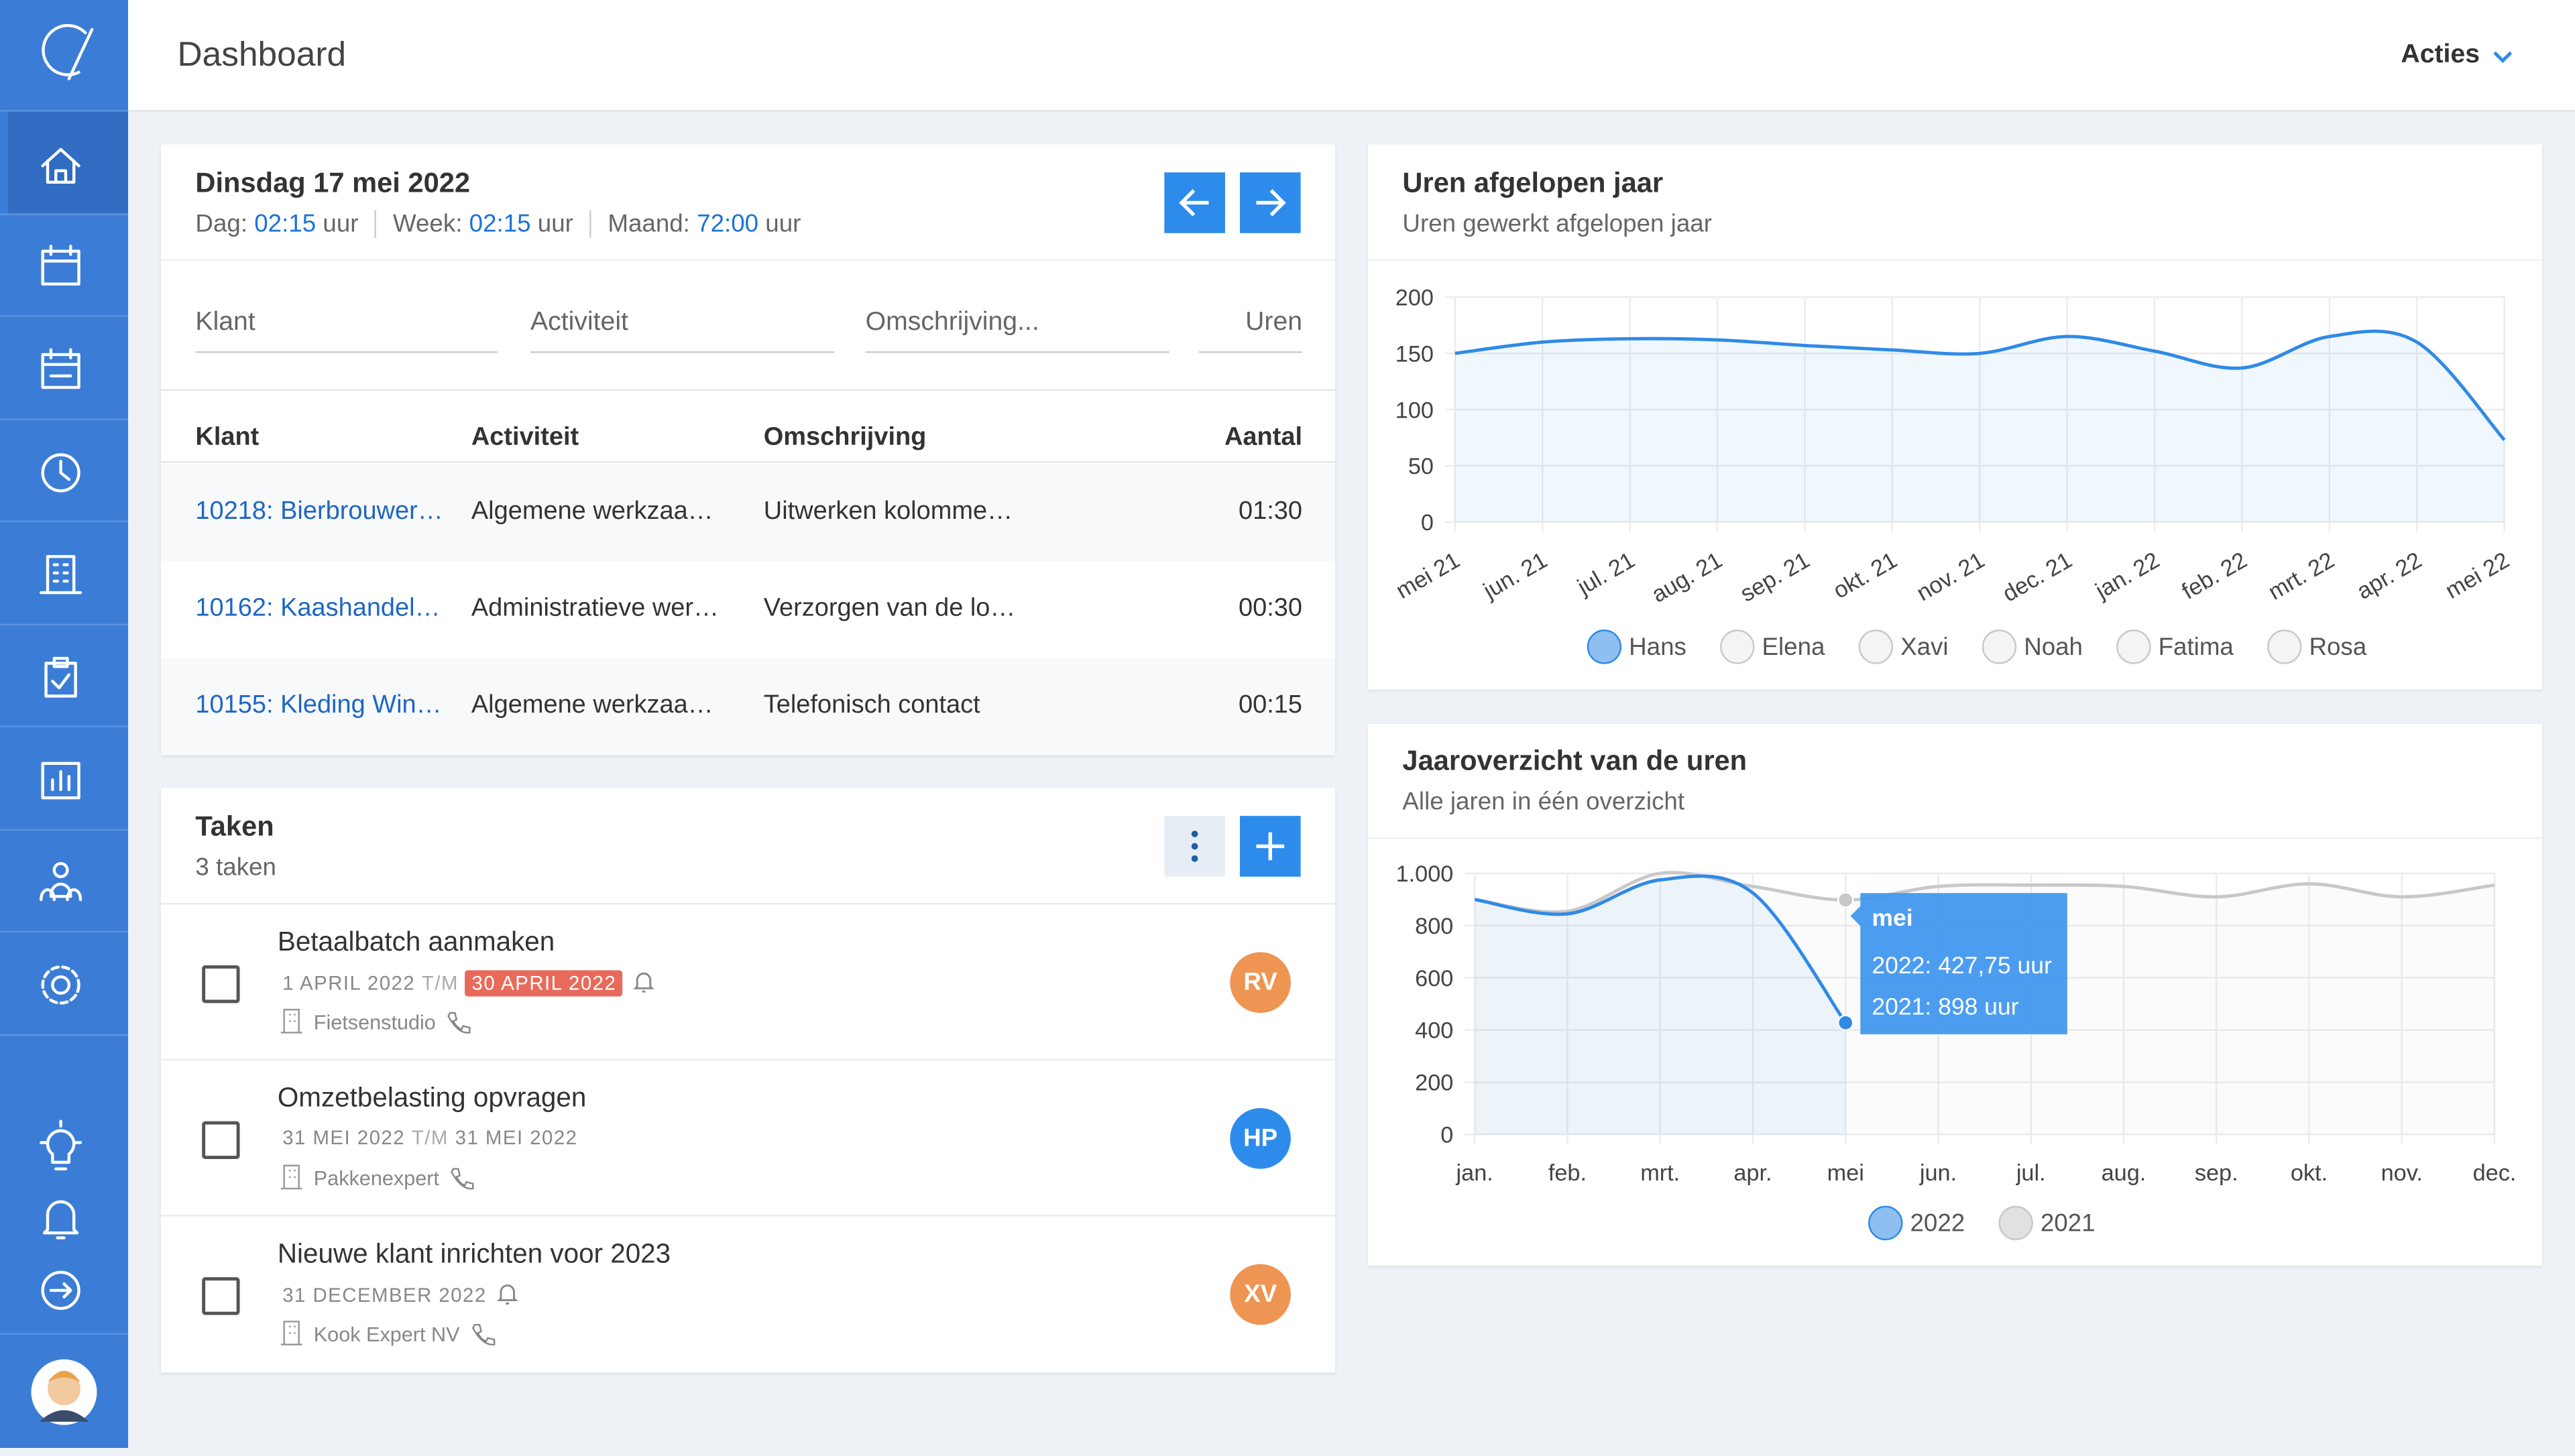  Describe the element at coordinates (474, 1254) in the screenshot. I see `task-title: Nieuwe klant inrichten voor 2023` at that location.